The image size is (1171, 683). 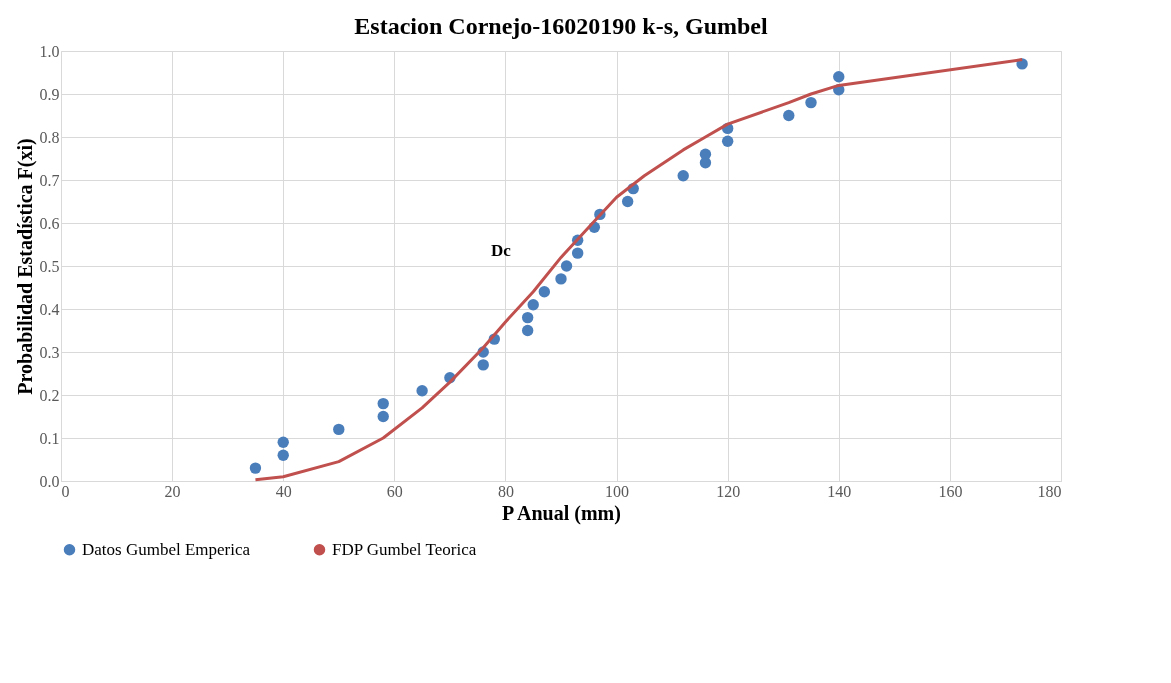 What do you see at coordinates (49, 180) in the screenshot?
I see `y-tick-label: 0.7` at bounding box center [49, 180].